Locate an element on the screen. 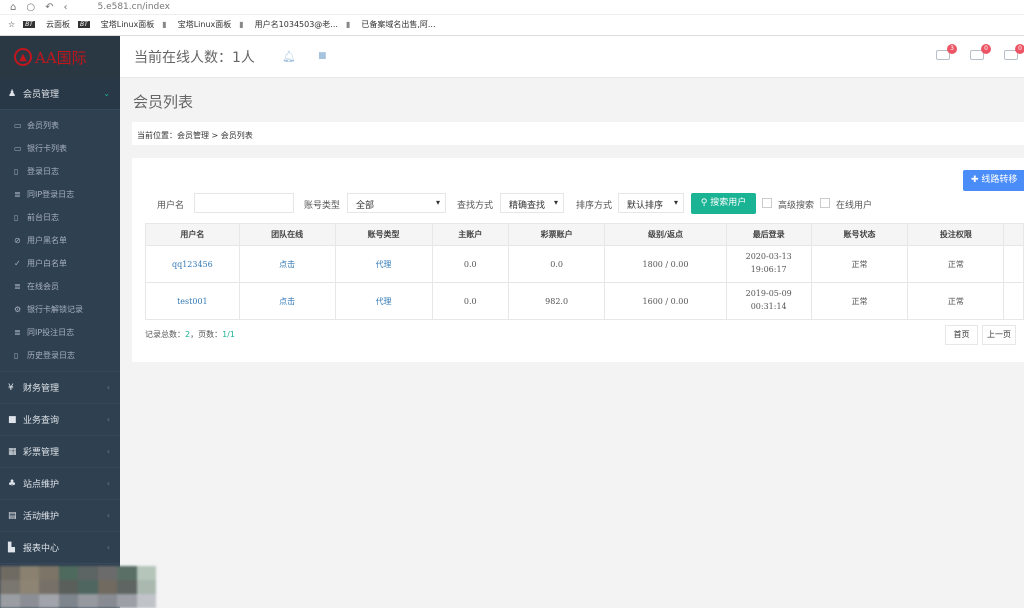 The image size is (1024, 608). sidebar-item: ≣ 同IP投注日志 is located at coordinates (60, 332).